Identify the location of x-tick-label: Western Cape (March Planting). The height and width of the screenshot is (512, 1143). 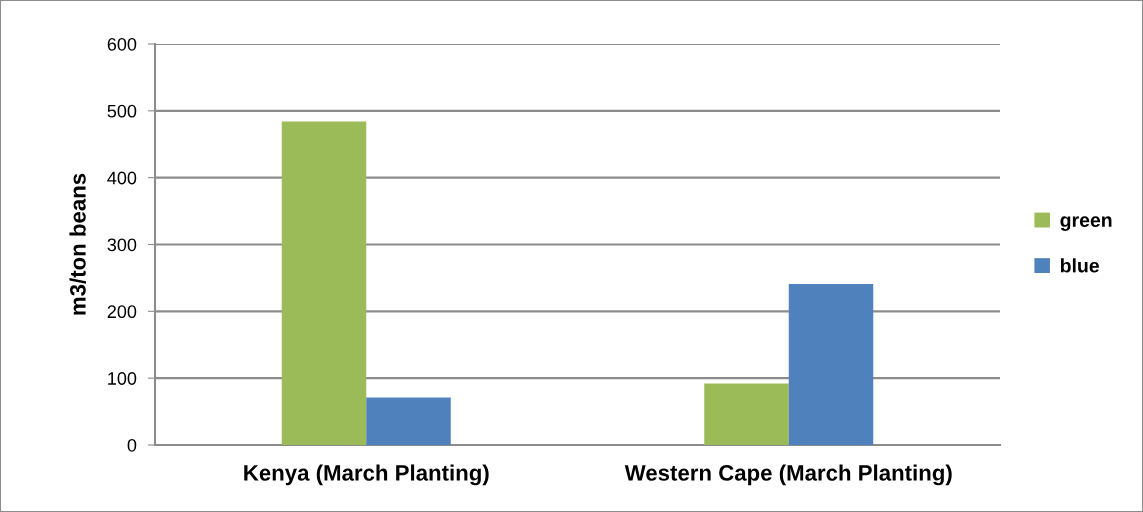
(788, 475).